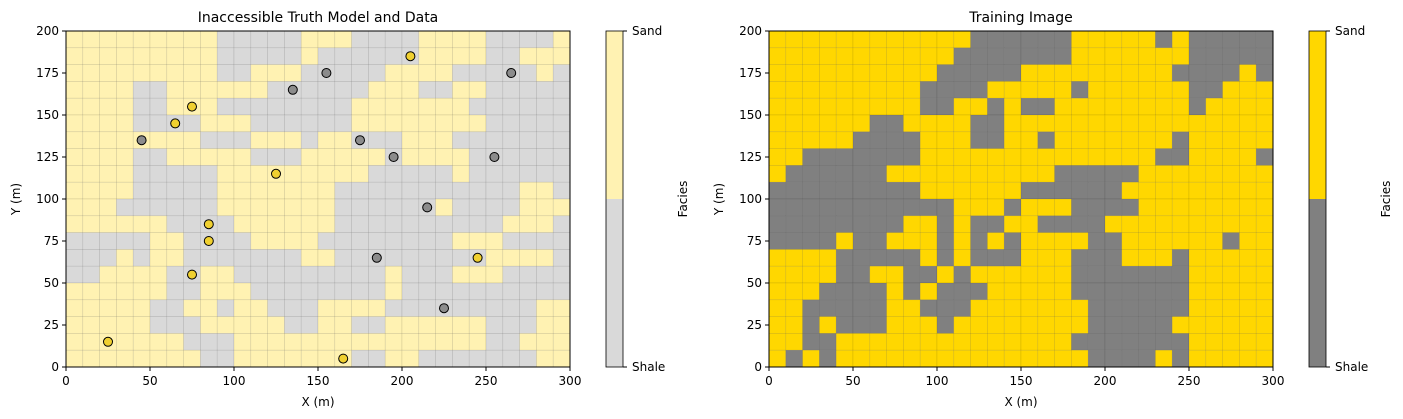 The height and width of the screenshot is (419, 1403). I want to click on y-tick-label: 200, so click(750, 31).